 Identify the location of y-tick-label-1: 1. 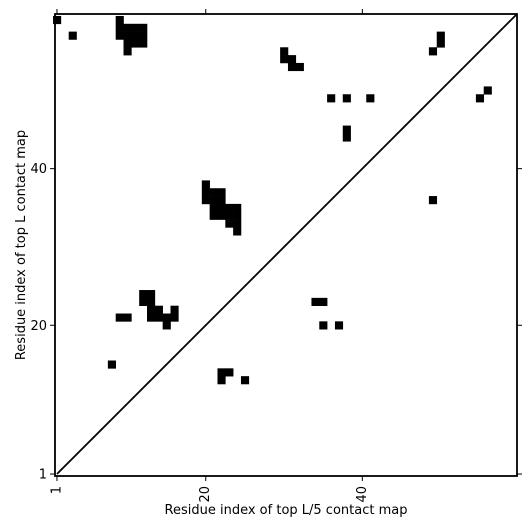
(43, 475).